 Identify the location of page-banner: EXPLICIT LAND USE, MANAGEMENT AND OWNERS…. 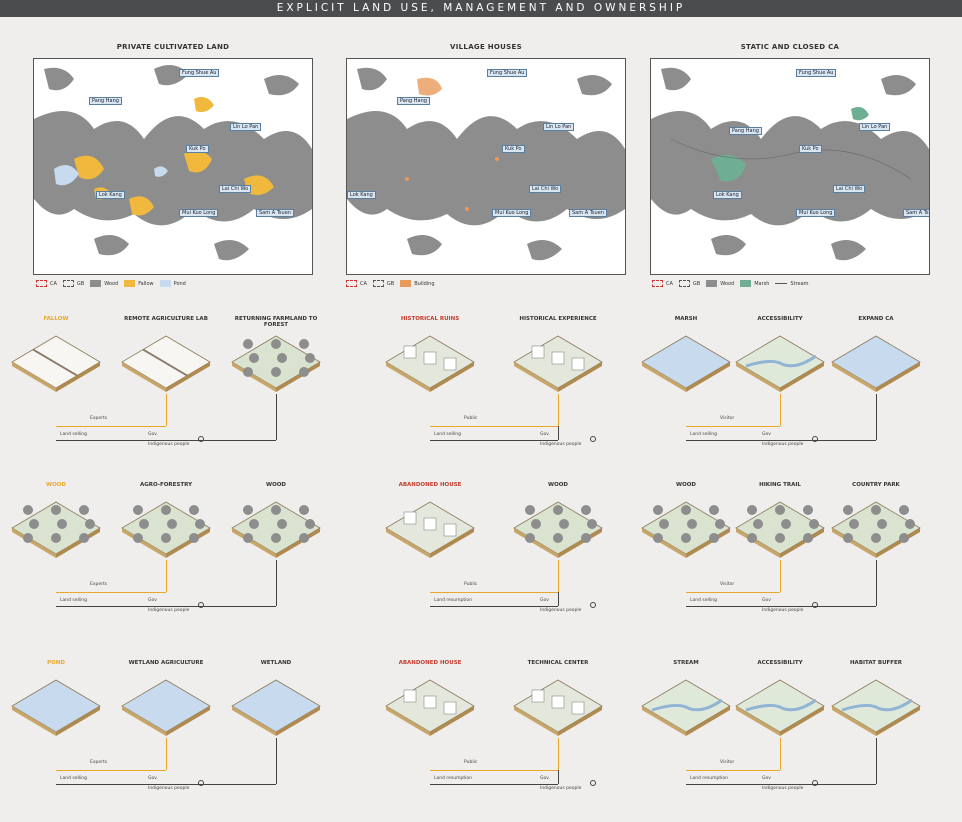
(481, 8).